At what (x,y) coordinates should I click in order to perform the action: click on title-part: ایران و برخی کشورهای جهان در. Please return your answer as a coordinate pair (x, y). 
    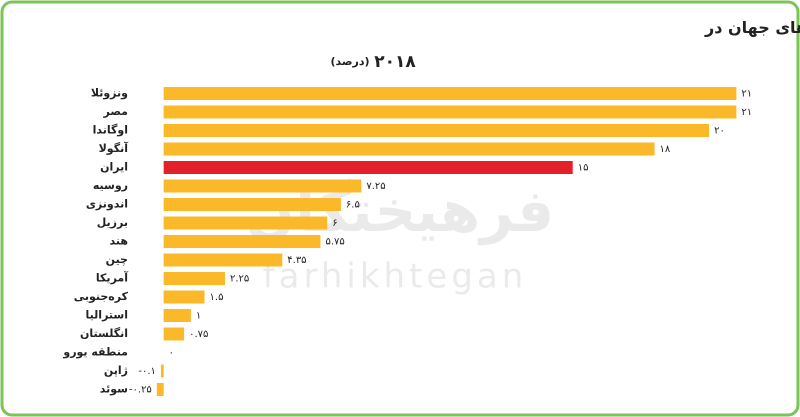
    Looking at the image, I should click on (752, 27).